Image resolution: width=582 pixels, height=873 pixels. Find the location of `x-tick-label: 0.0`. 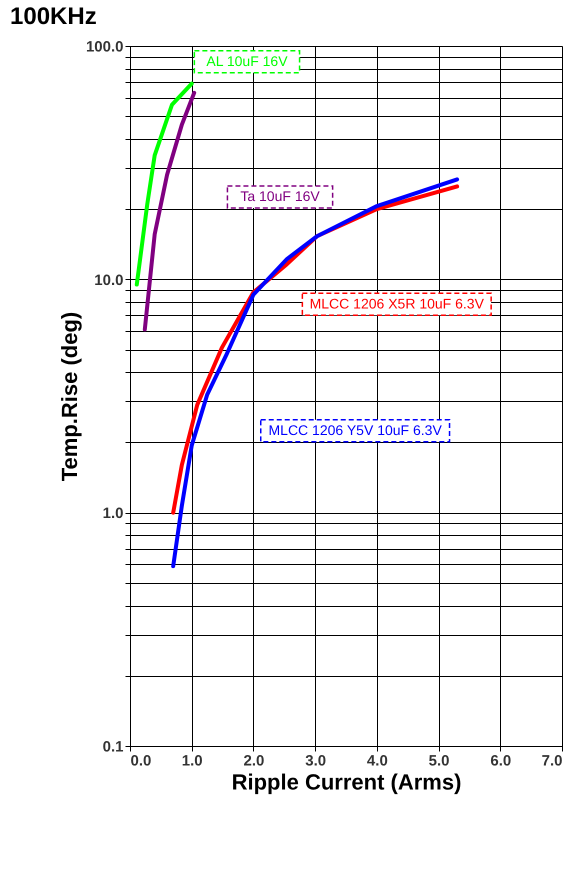

x-tick-label: 0.0 is located at coordinates (141, 761).